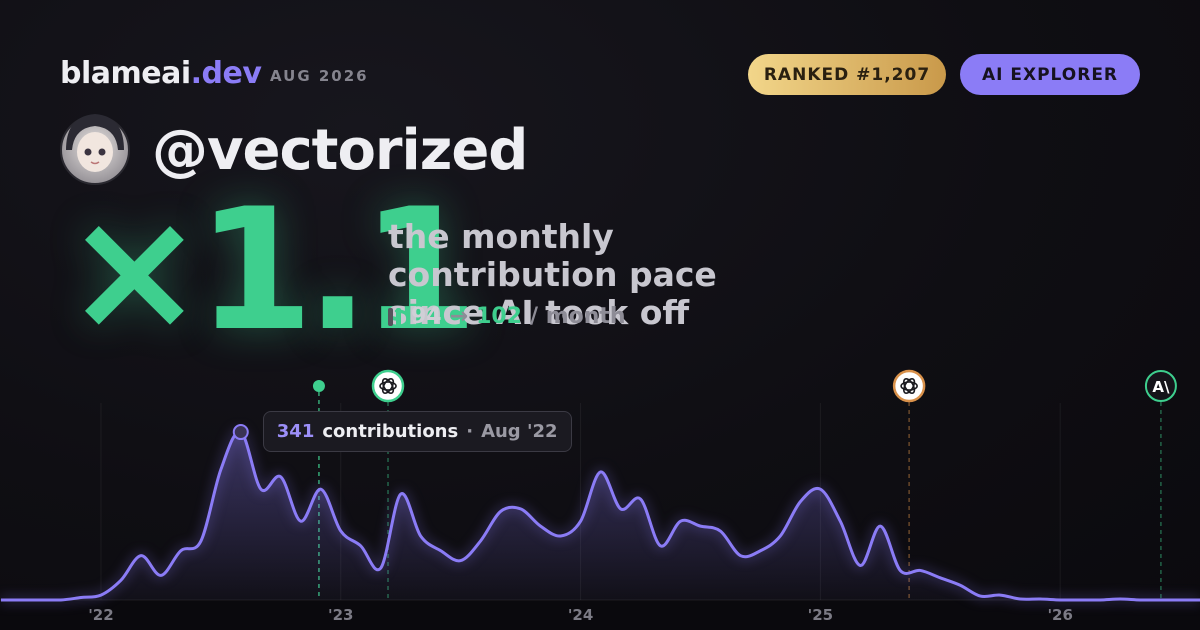 This screenshot has height=630, width=1200. I want to click on x-tick-label: '25, so click(820, 615).